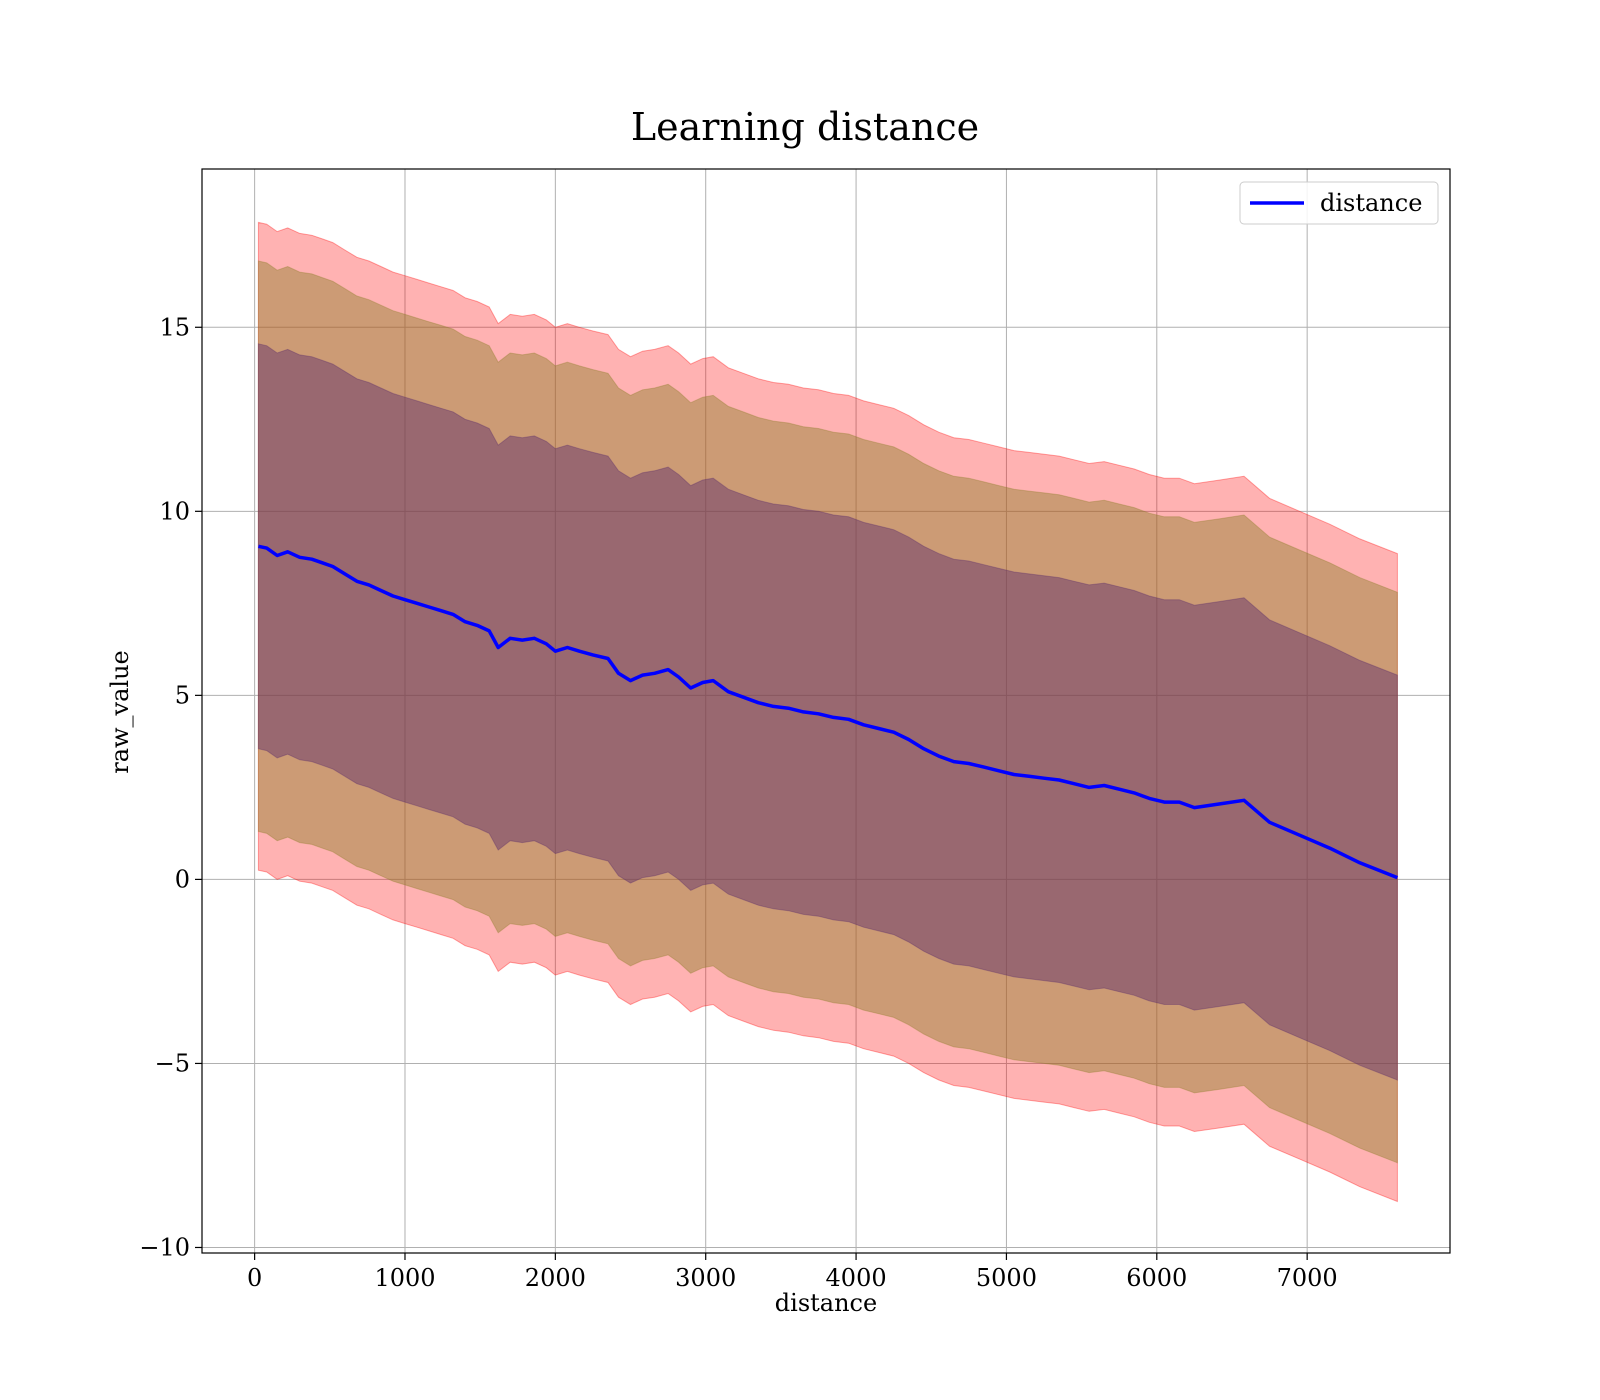 This screenshot has height=1400, width=1600. I want to click on x-tick-label: 0, so click(254, 1278).